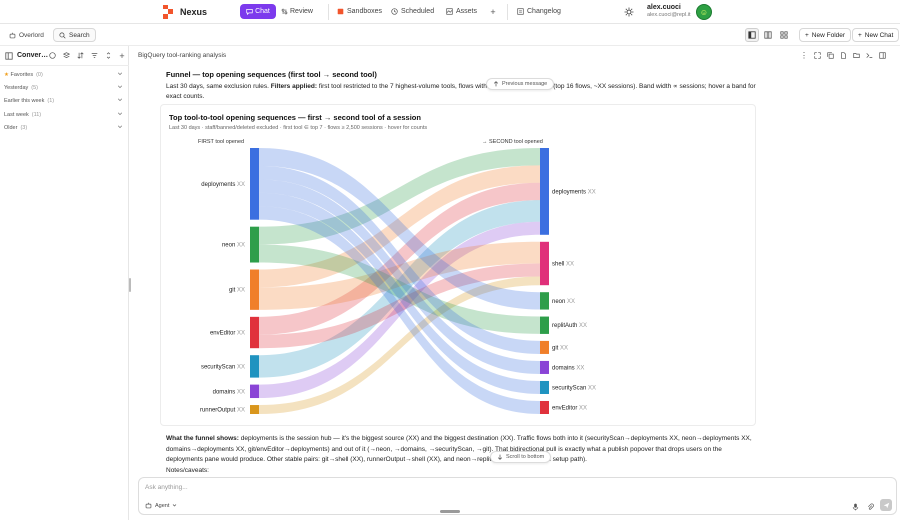 Image resolution: width=900 pixels, height=520 pixels. I want to click on sankey-flow-runnerOutput-to-shell, so click(399, 345).